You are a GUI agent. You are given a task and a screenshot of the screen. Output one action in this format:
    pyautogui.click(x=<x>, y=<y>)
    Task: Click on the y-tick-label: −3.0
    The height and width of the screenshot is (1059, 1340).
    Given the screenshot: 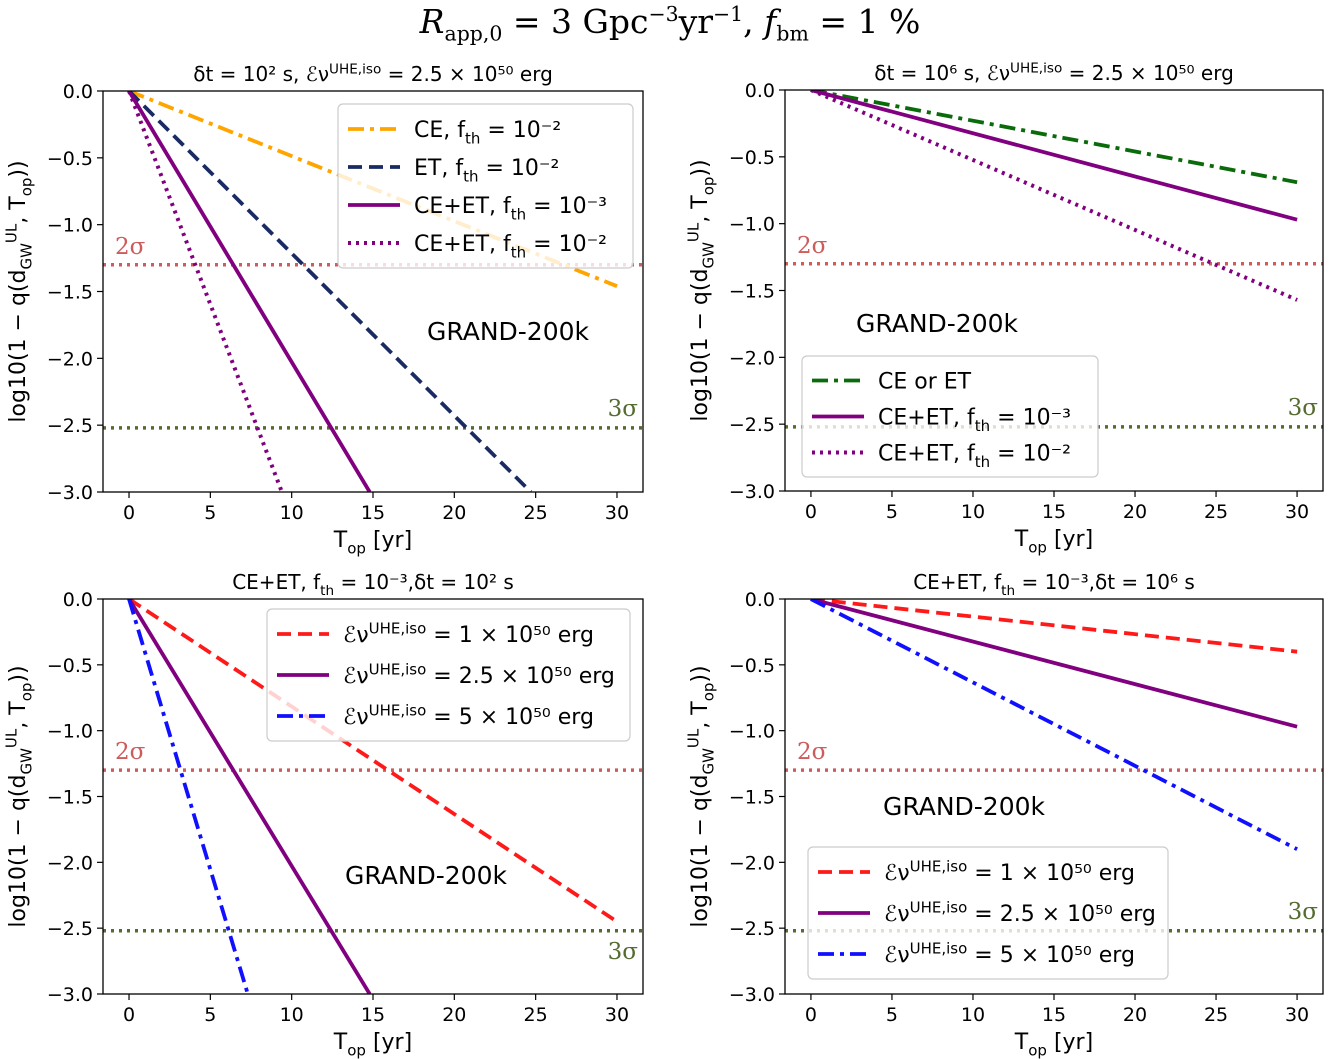 What is the action you would take?
    pyautogui.click(x=752, y=995)
    